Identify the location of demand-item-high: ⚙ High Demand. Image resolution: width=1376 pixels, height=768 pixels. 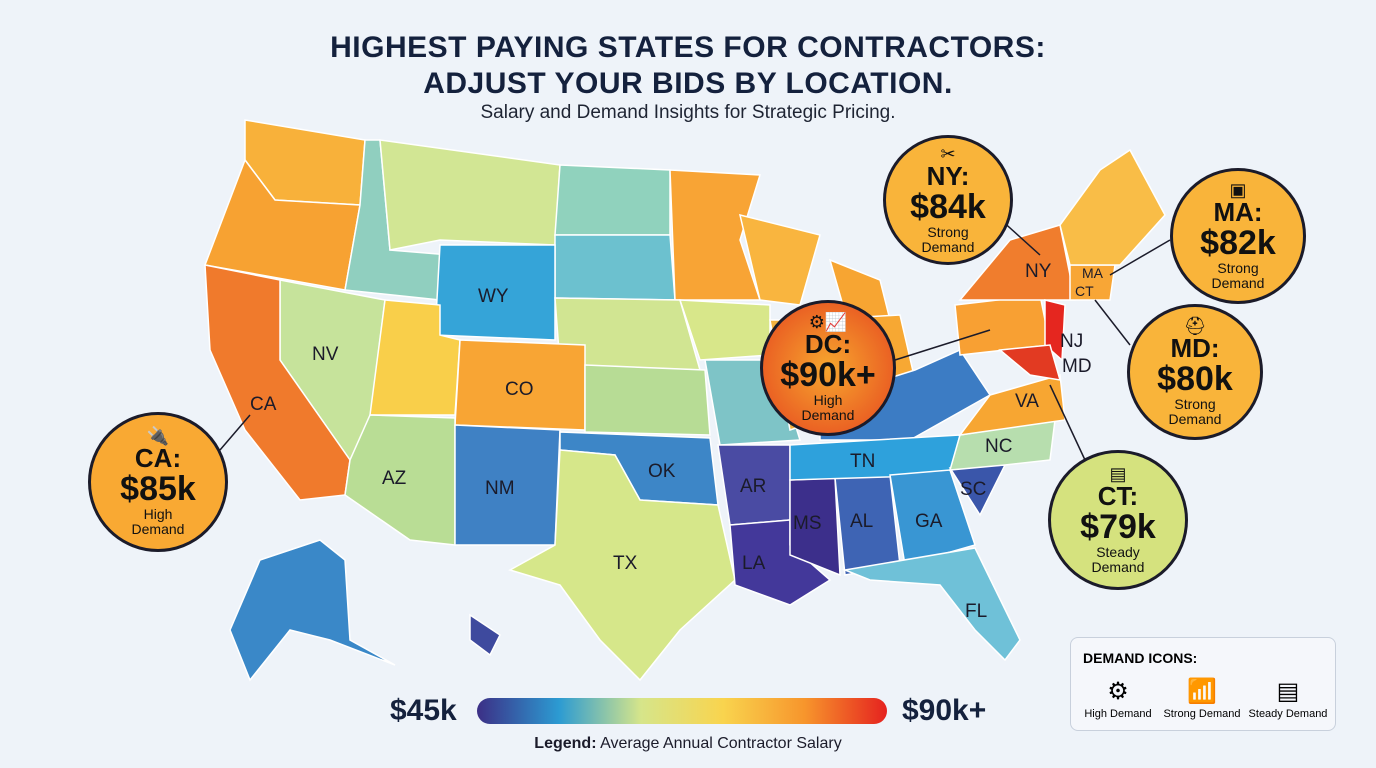
(1118, 698).